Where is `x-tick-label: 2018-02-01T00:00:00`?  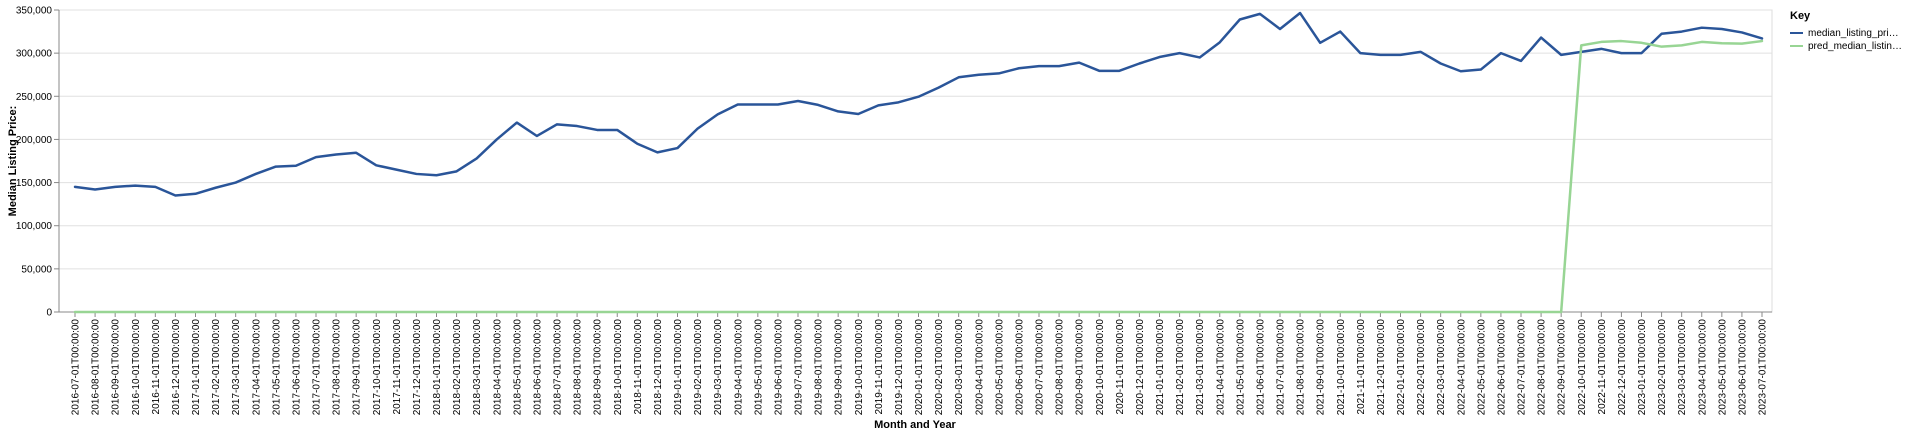 x-tick-label: 2018-02-01T00:00:00 is located at coordinates (457, 367).